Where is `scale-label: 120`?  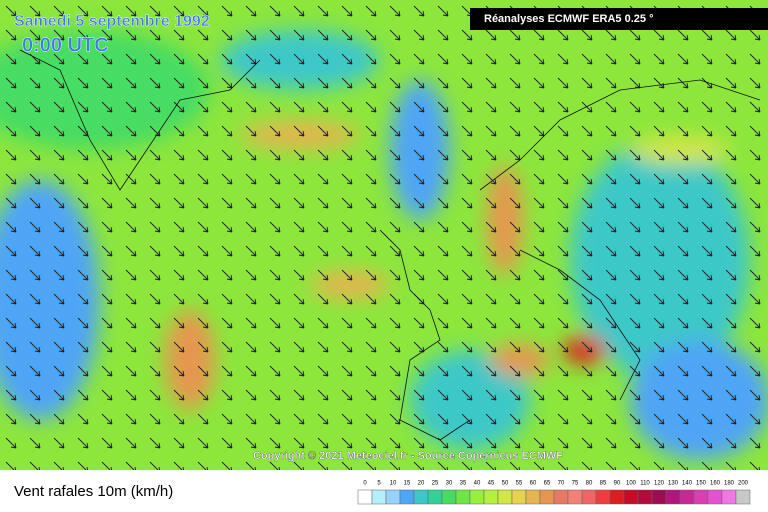
scale-label: 120 is located at coordinates (659, 484).